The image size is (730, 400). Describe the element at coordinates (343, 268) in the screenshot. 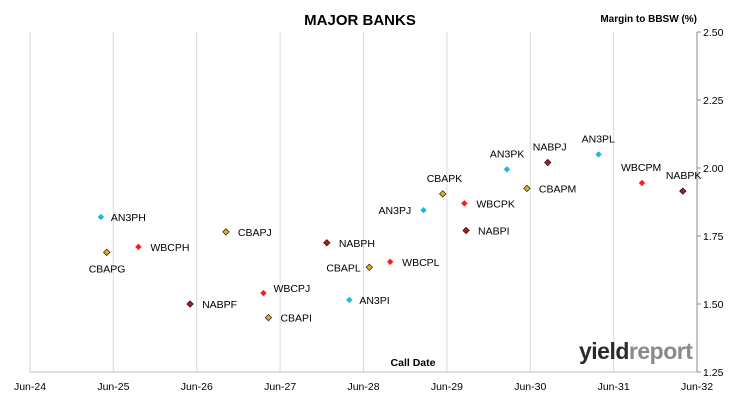

I see `point-label-cbapl: CBAPL` at that location.